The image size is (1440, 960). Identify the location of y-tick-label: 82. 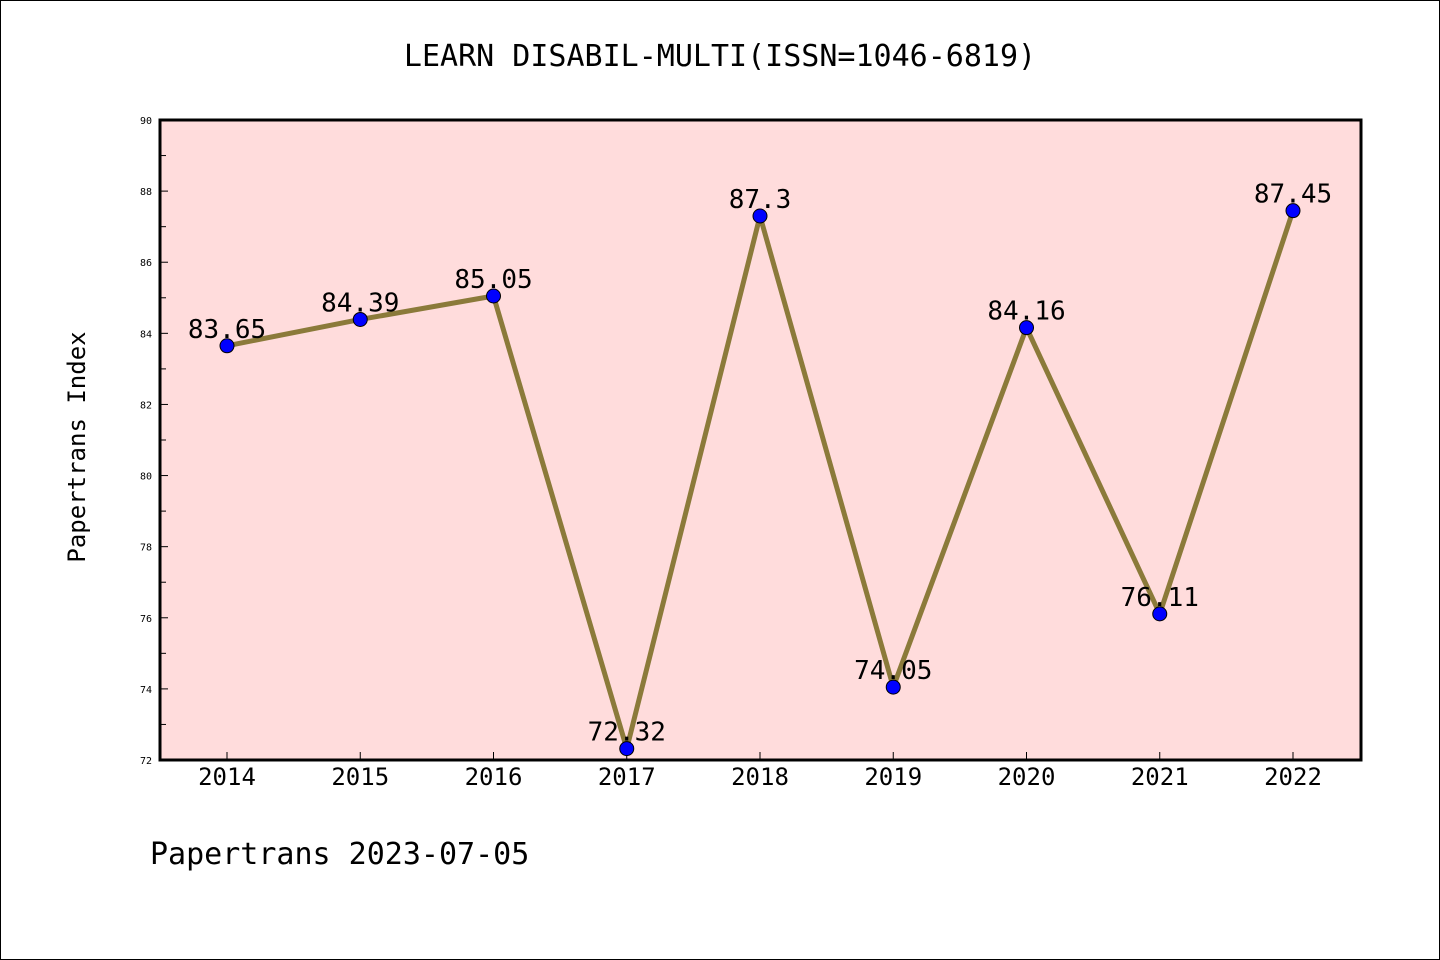
(146, 405).